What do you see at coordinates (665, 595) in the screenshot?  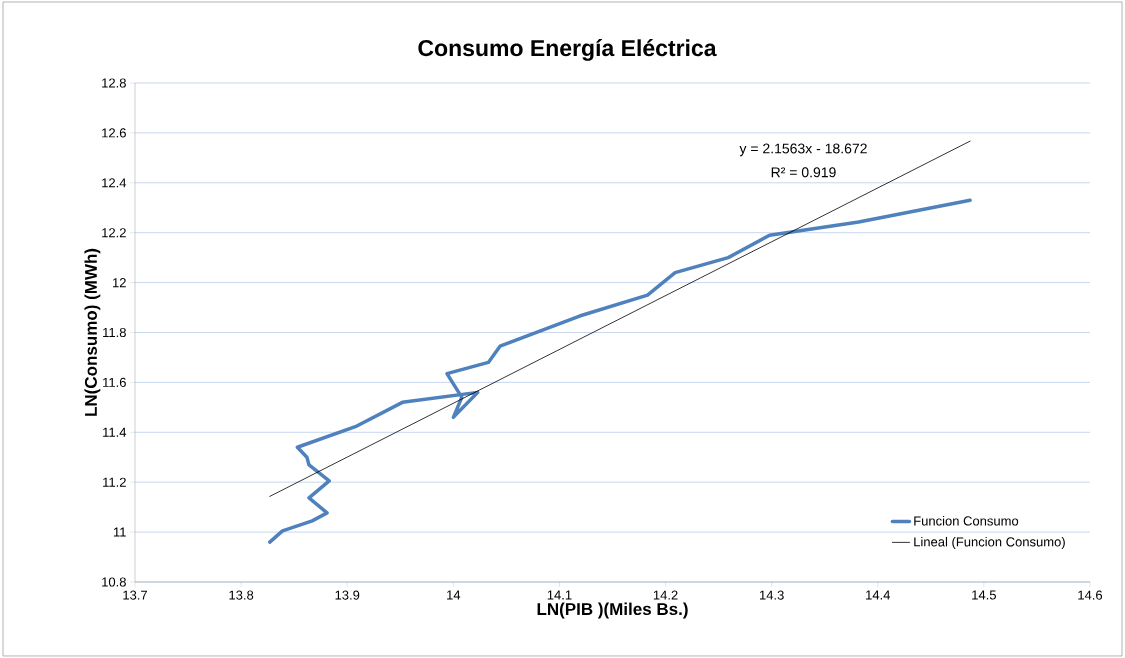 I see `x-tick-label: 14.2` at bounding box center [665, 595].